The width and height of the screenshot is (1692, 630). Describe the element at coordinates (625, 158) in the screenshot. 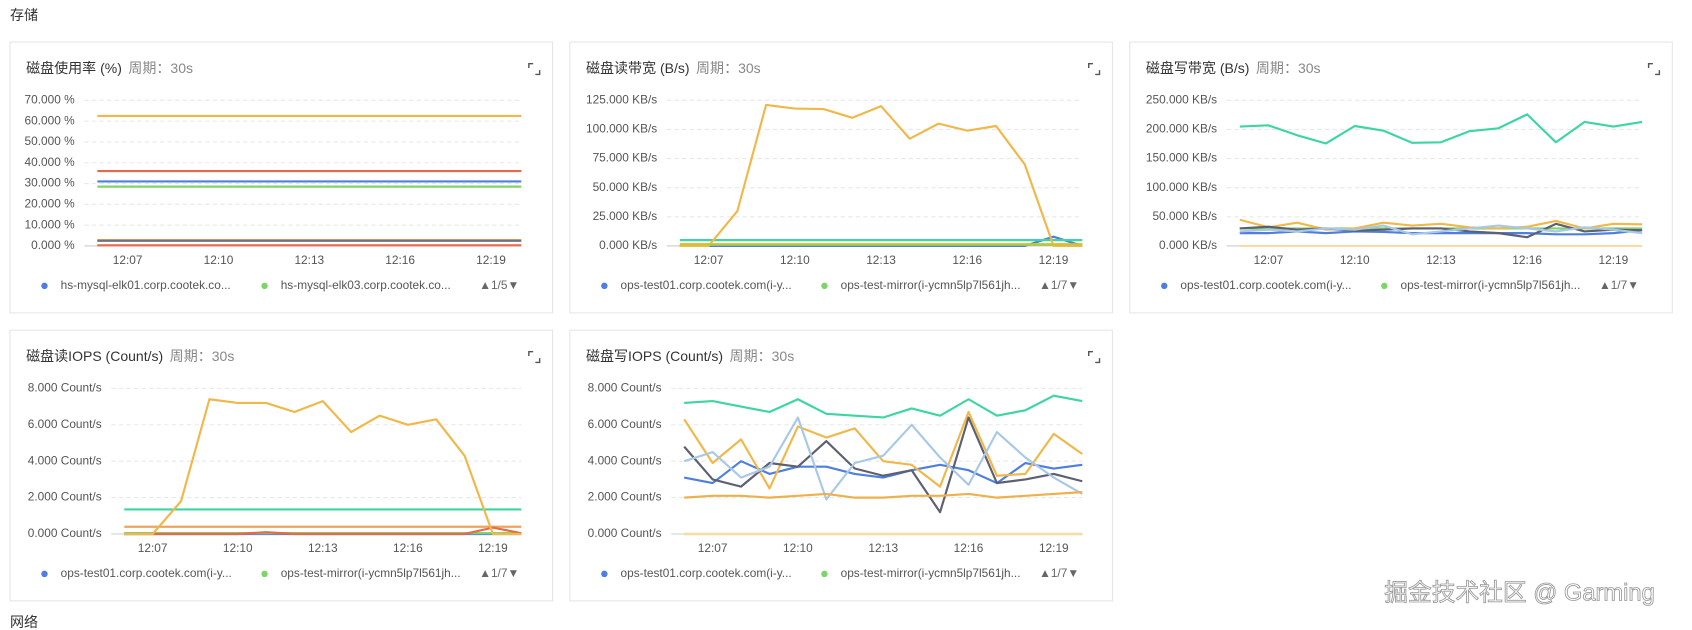

I see `y-tick-label: 75.000 KB/s` at that location.